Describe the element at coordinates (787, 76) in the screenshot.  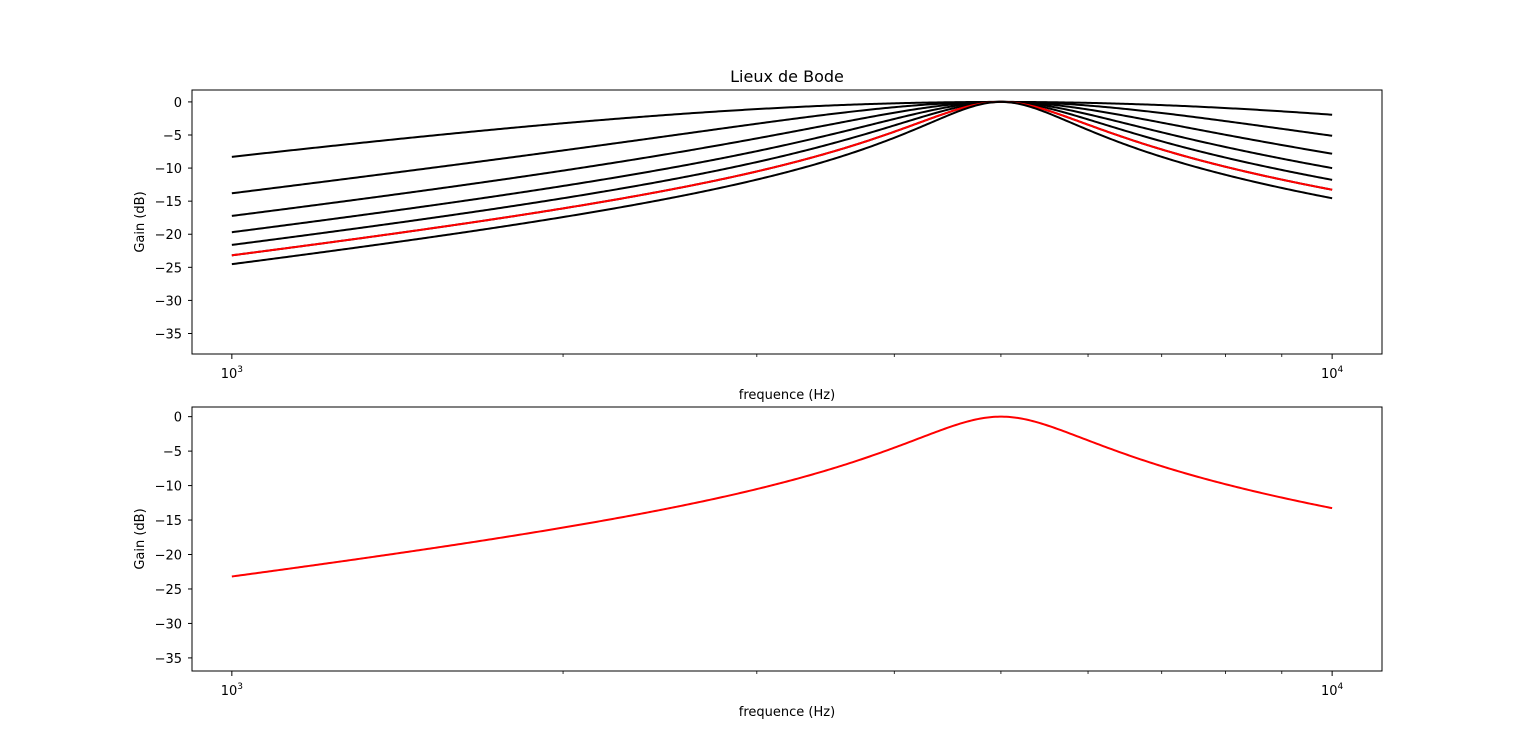
I see `chart-title: Lieux de Bode` at that location.